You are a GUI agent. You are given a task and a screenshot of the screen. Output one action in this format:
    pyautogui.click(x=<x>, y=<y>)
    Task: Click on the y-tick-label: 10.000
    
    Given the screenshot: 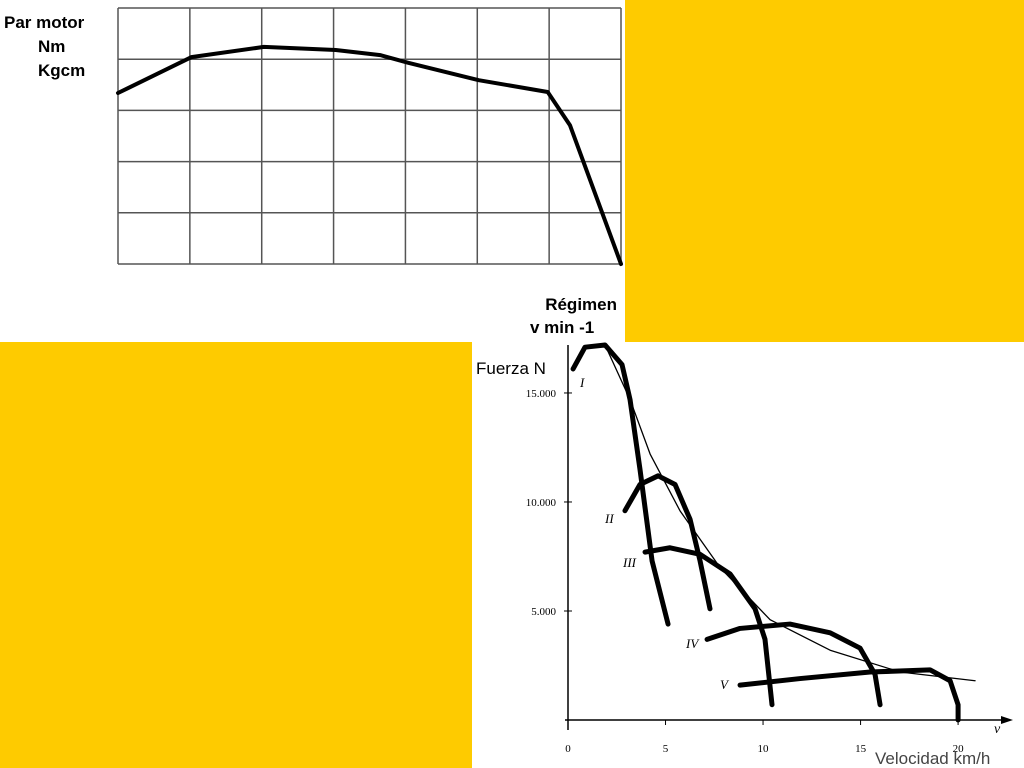 What is the action you would take?
    pyautogui.click(x=541, y=503)
    